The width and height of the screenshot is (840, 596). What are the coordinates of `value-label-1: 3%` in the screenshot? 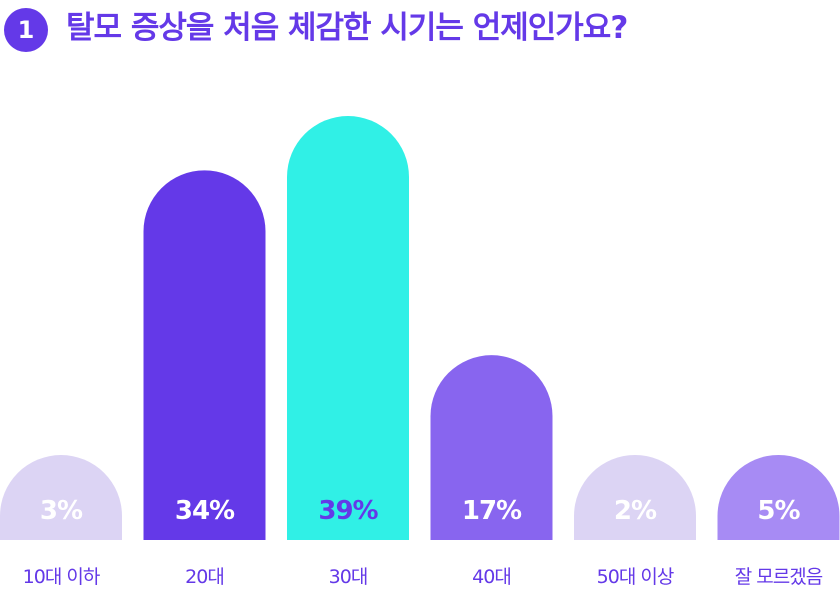 It's located at (61, 511).